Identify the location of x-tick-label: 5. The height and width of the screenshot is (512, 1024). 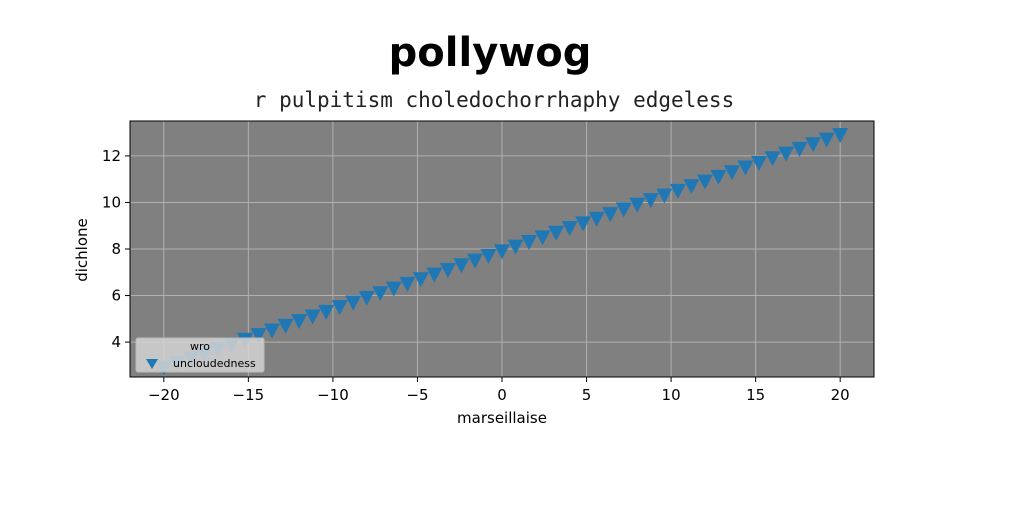
(587, 395).